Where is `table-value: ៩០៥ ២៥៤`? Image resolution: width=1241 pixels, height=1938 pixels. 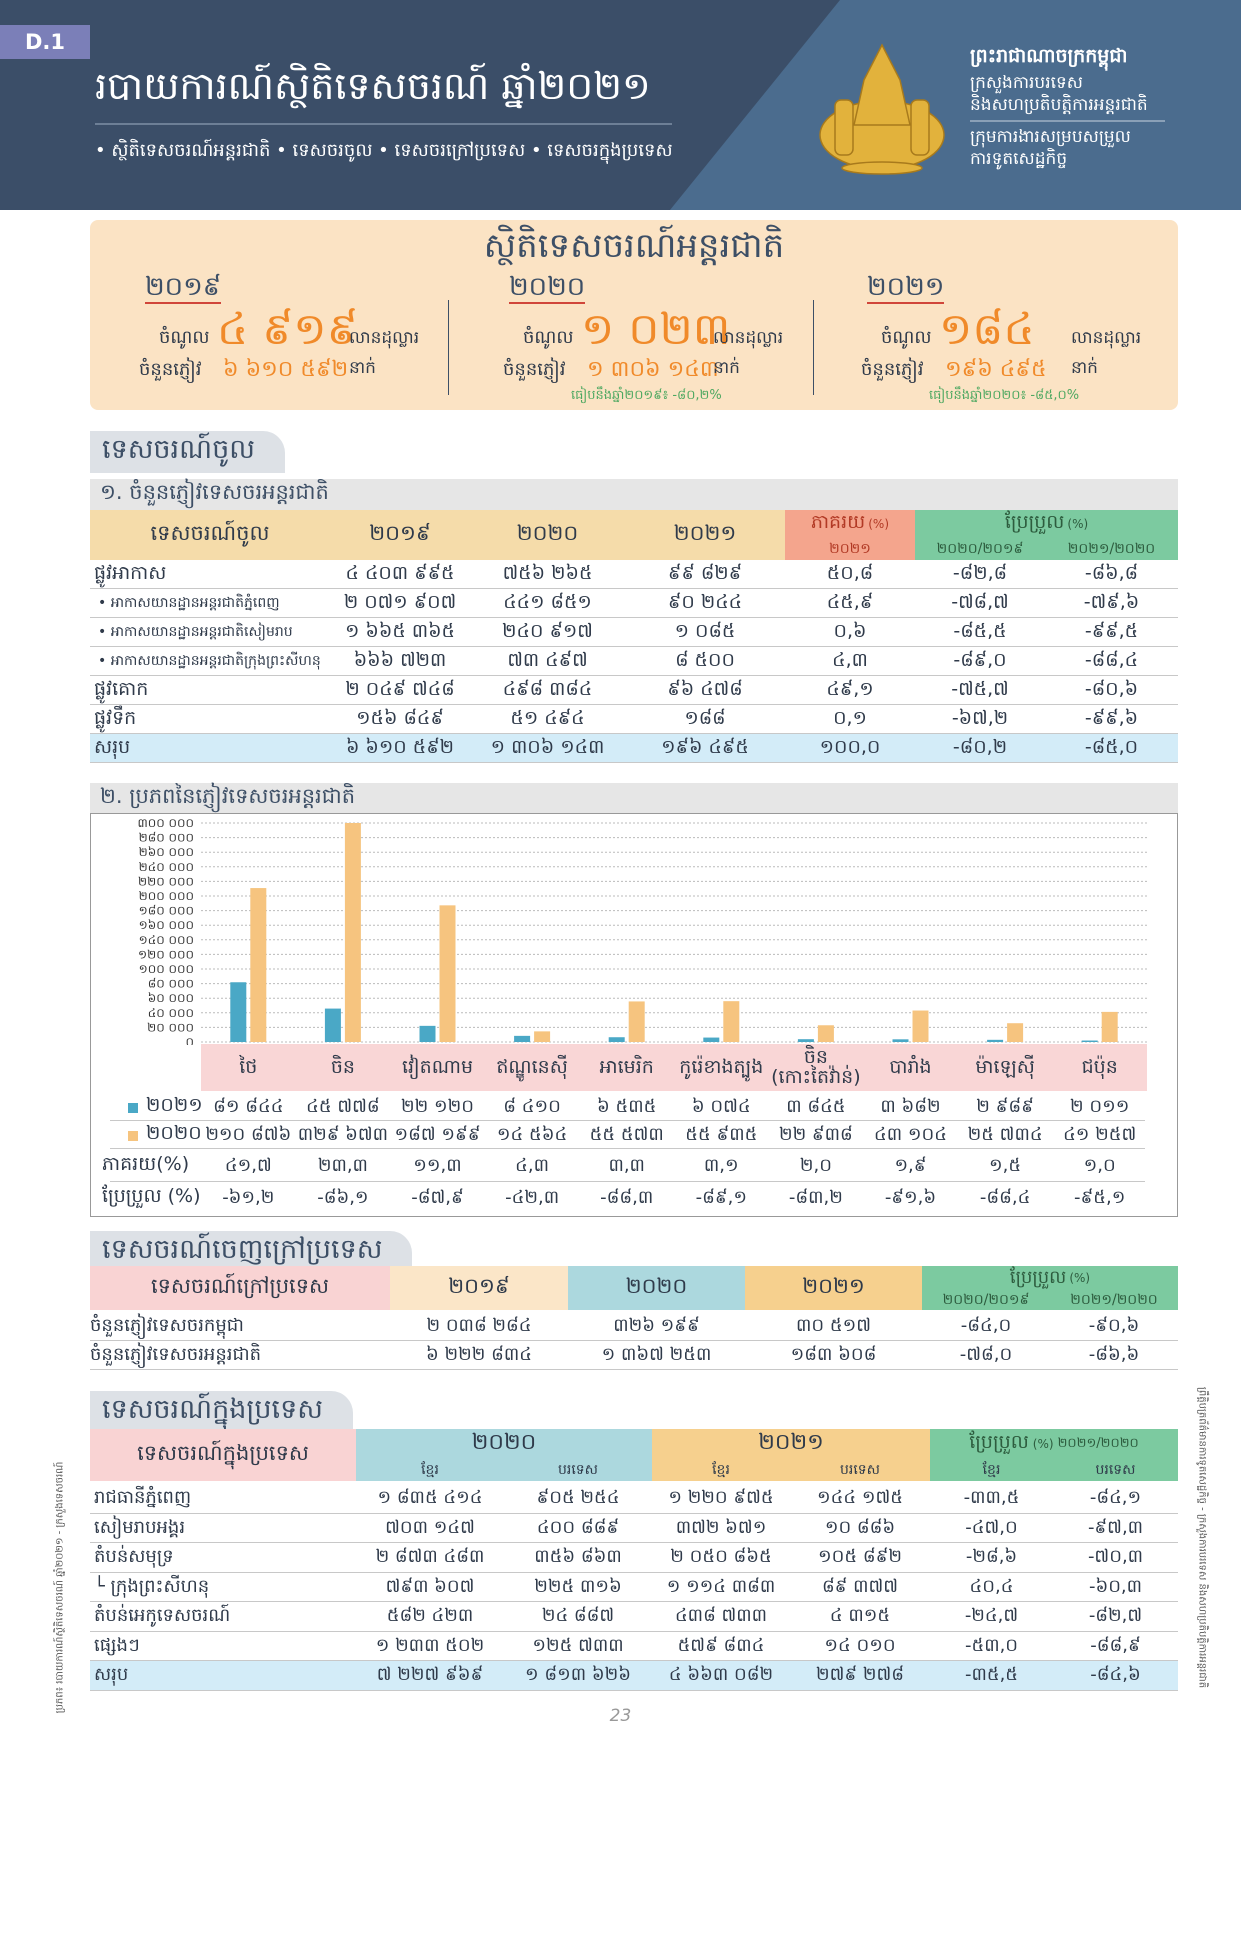
table-value: ៩០៥ ២៥៤ is located at coordinates (578, 1497).